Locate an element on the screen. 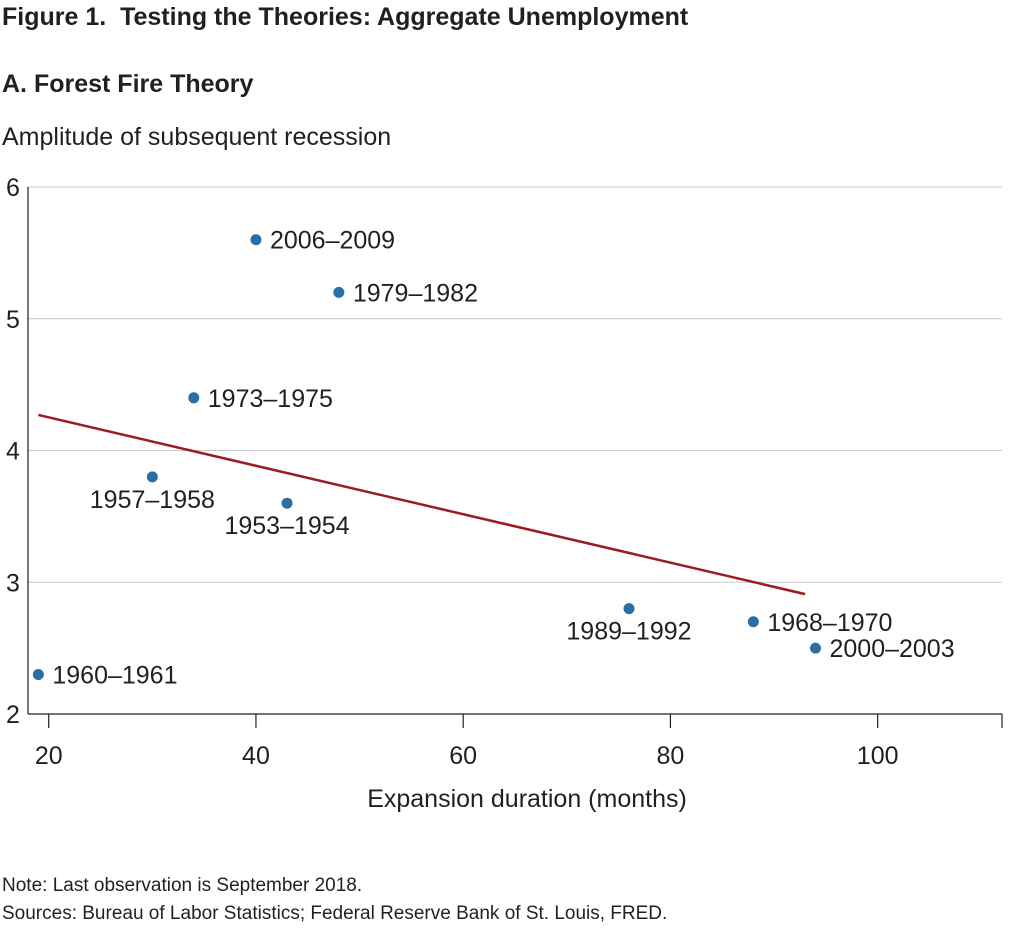 This screenshot has width=1023, height=944. data-point-label: 1957–1958 is located at coordinates (152, 500).